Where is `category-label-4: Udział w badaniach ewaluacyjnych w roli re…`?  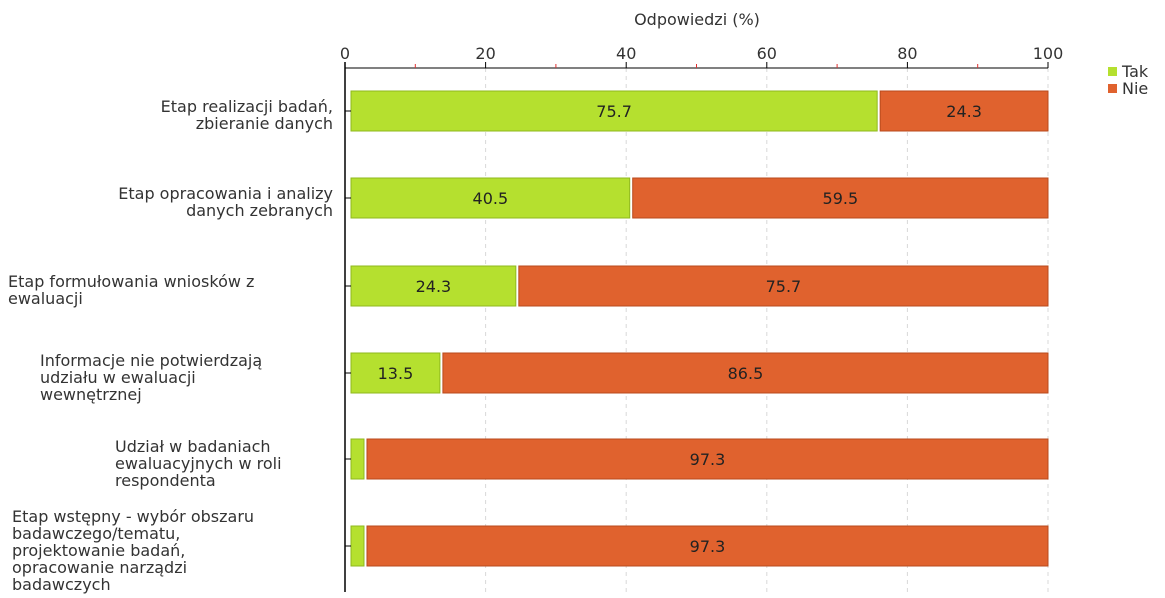 category-label-4: Udział w badaniach ewaluacyjnych w roli re… is located at coordinates (224, 463).